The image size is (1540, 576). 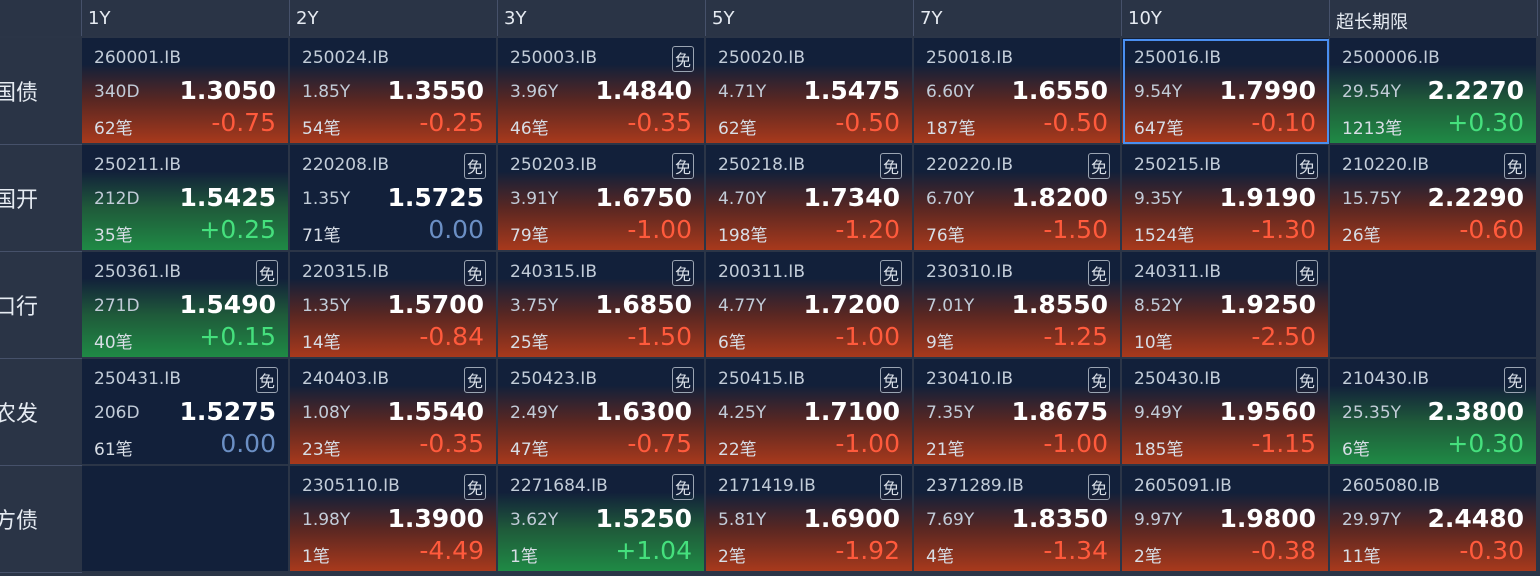 I want to click on yield: 1.9250, so click(x=1267, y=304).